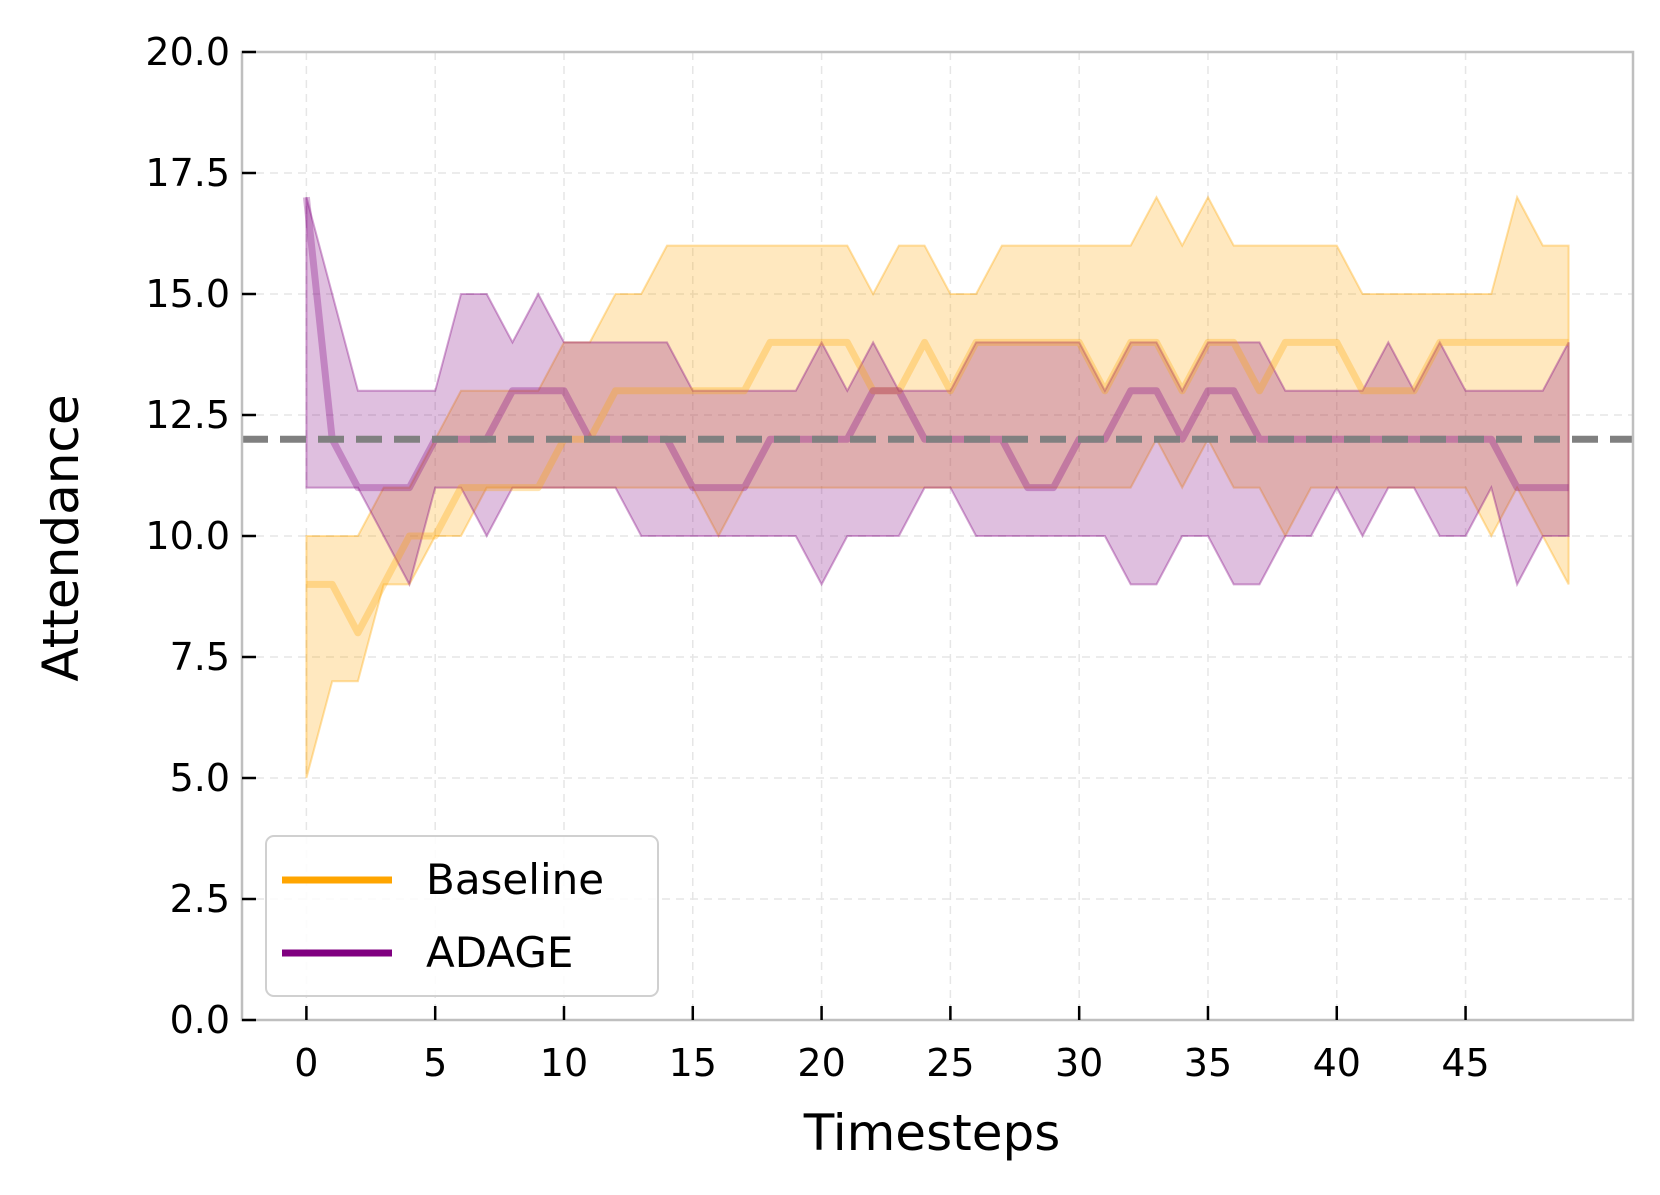  I want to click on x-tick-label: 35, so click(1208, 1063).